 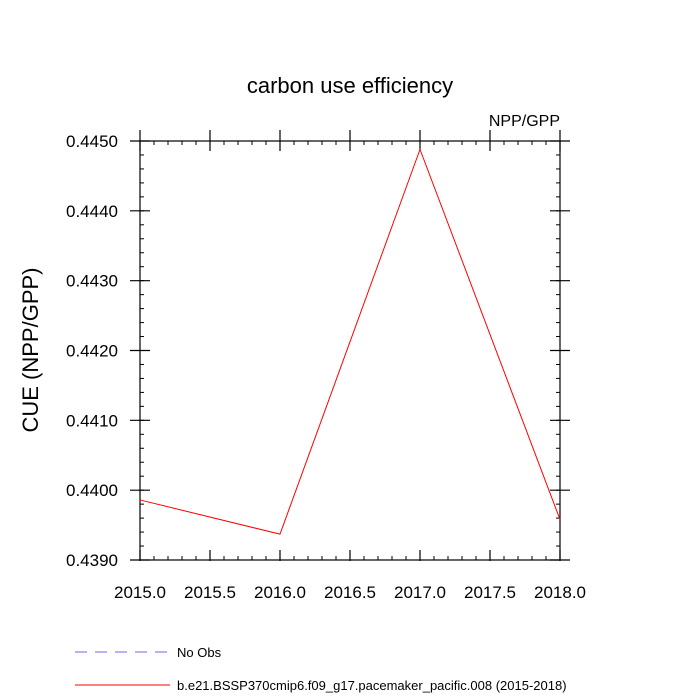 What do you see at coordinates (92, 420) in the screenshot?
I see `y-tick-label: 0.4410` at bounding box center [92, 420].